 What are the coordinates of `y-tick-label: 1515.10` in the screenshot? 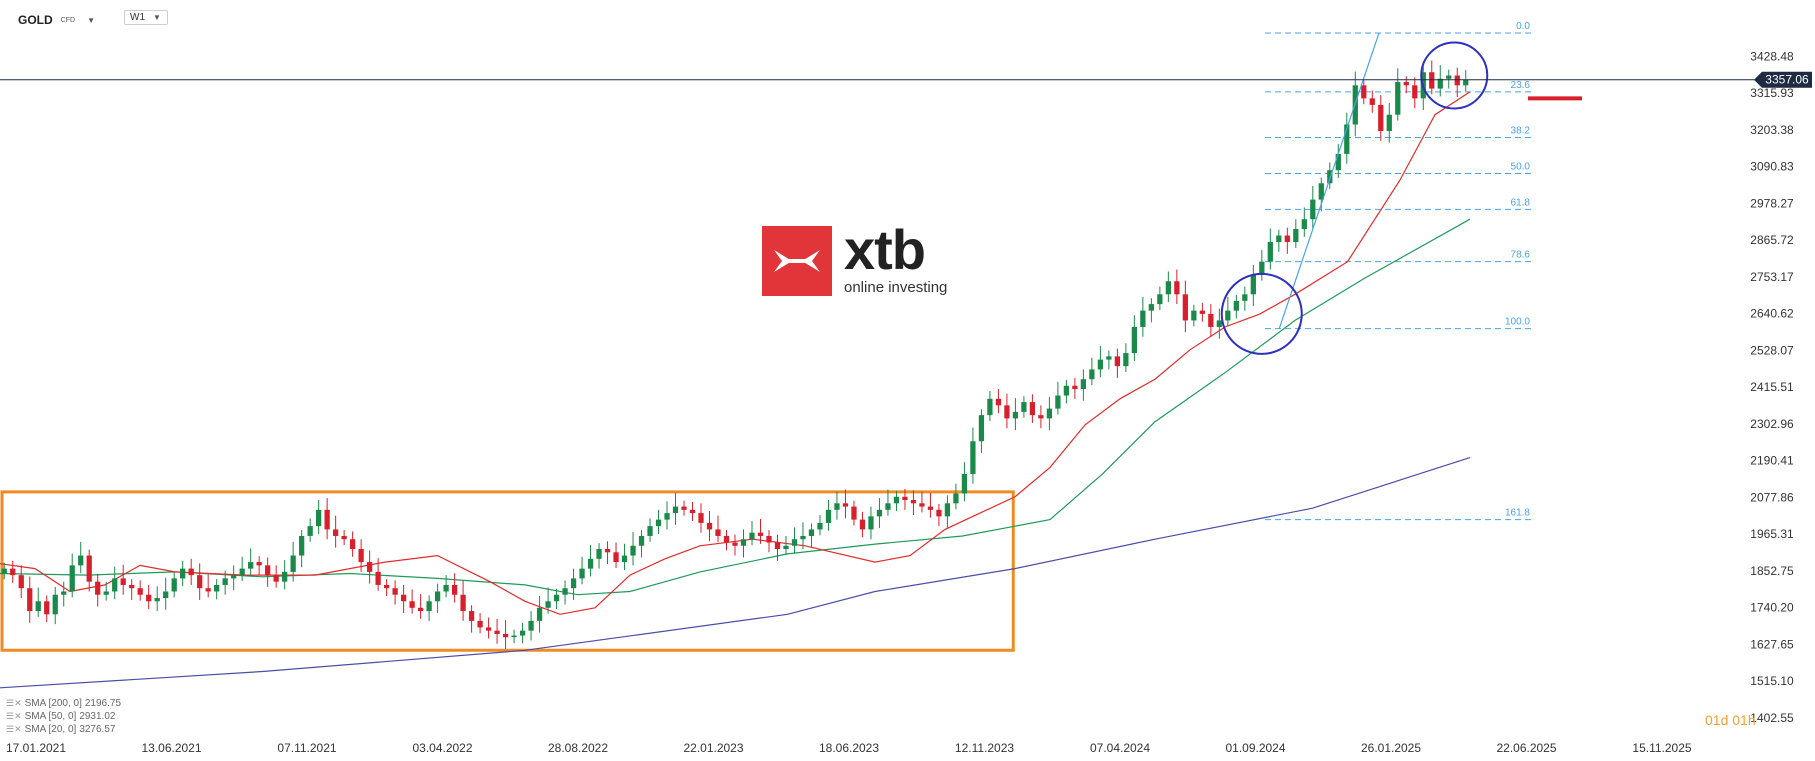 It's located at (1772, 681).